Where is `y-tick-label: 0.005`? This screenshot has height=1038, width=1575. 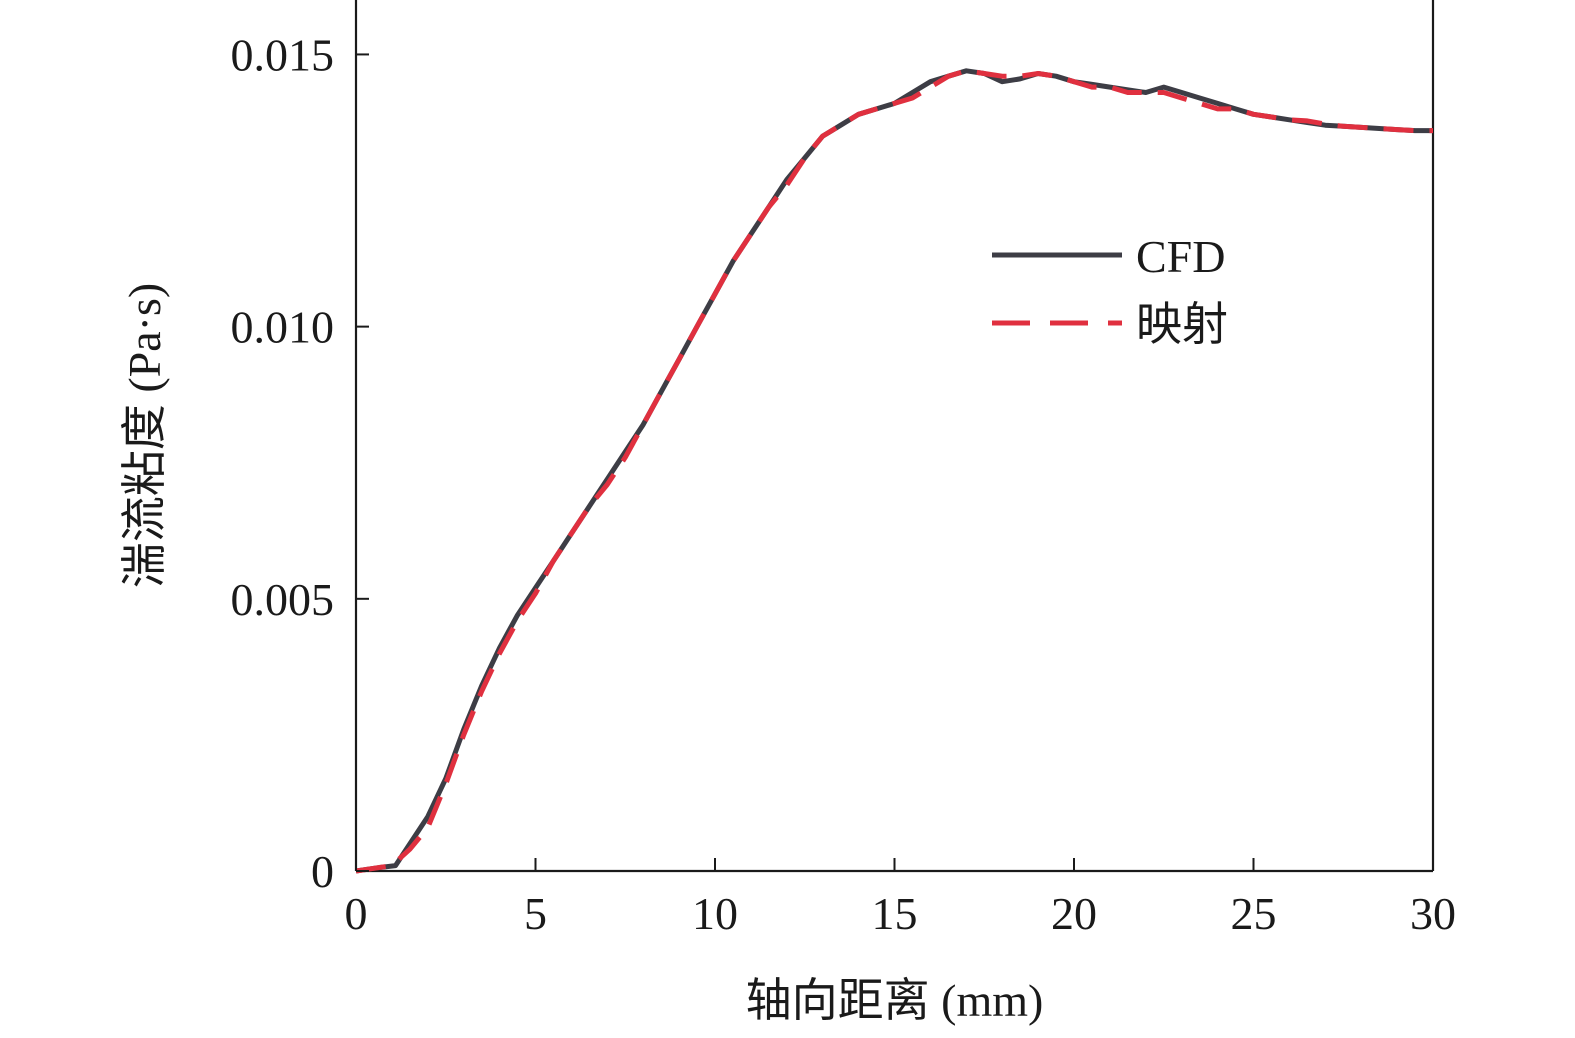 y-tick-label: 0.005 is located at coordinates (283, 599).